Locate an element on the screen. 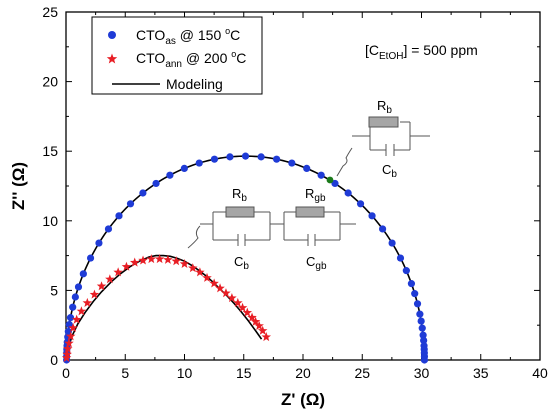 The image size is (550, 416). x-tick-label: 0 is located at coordinates (66, 373).